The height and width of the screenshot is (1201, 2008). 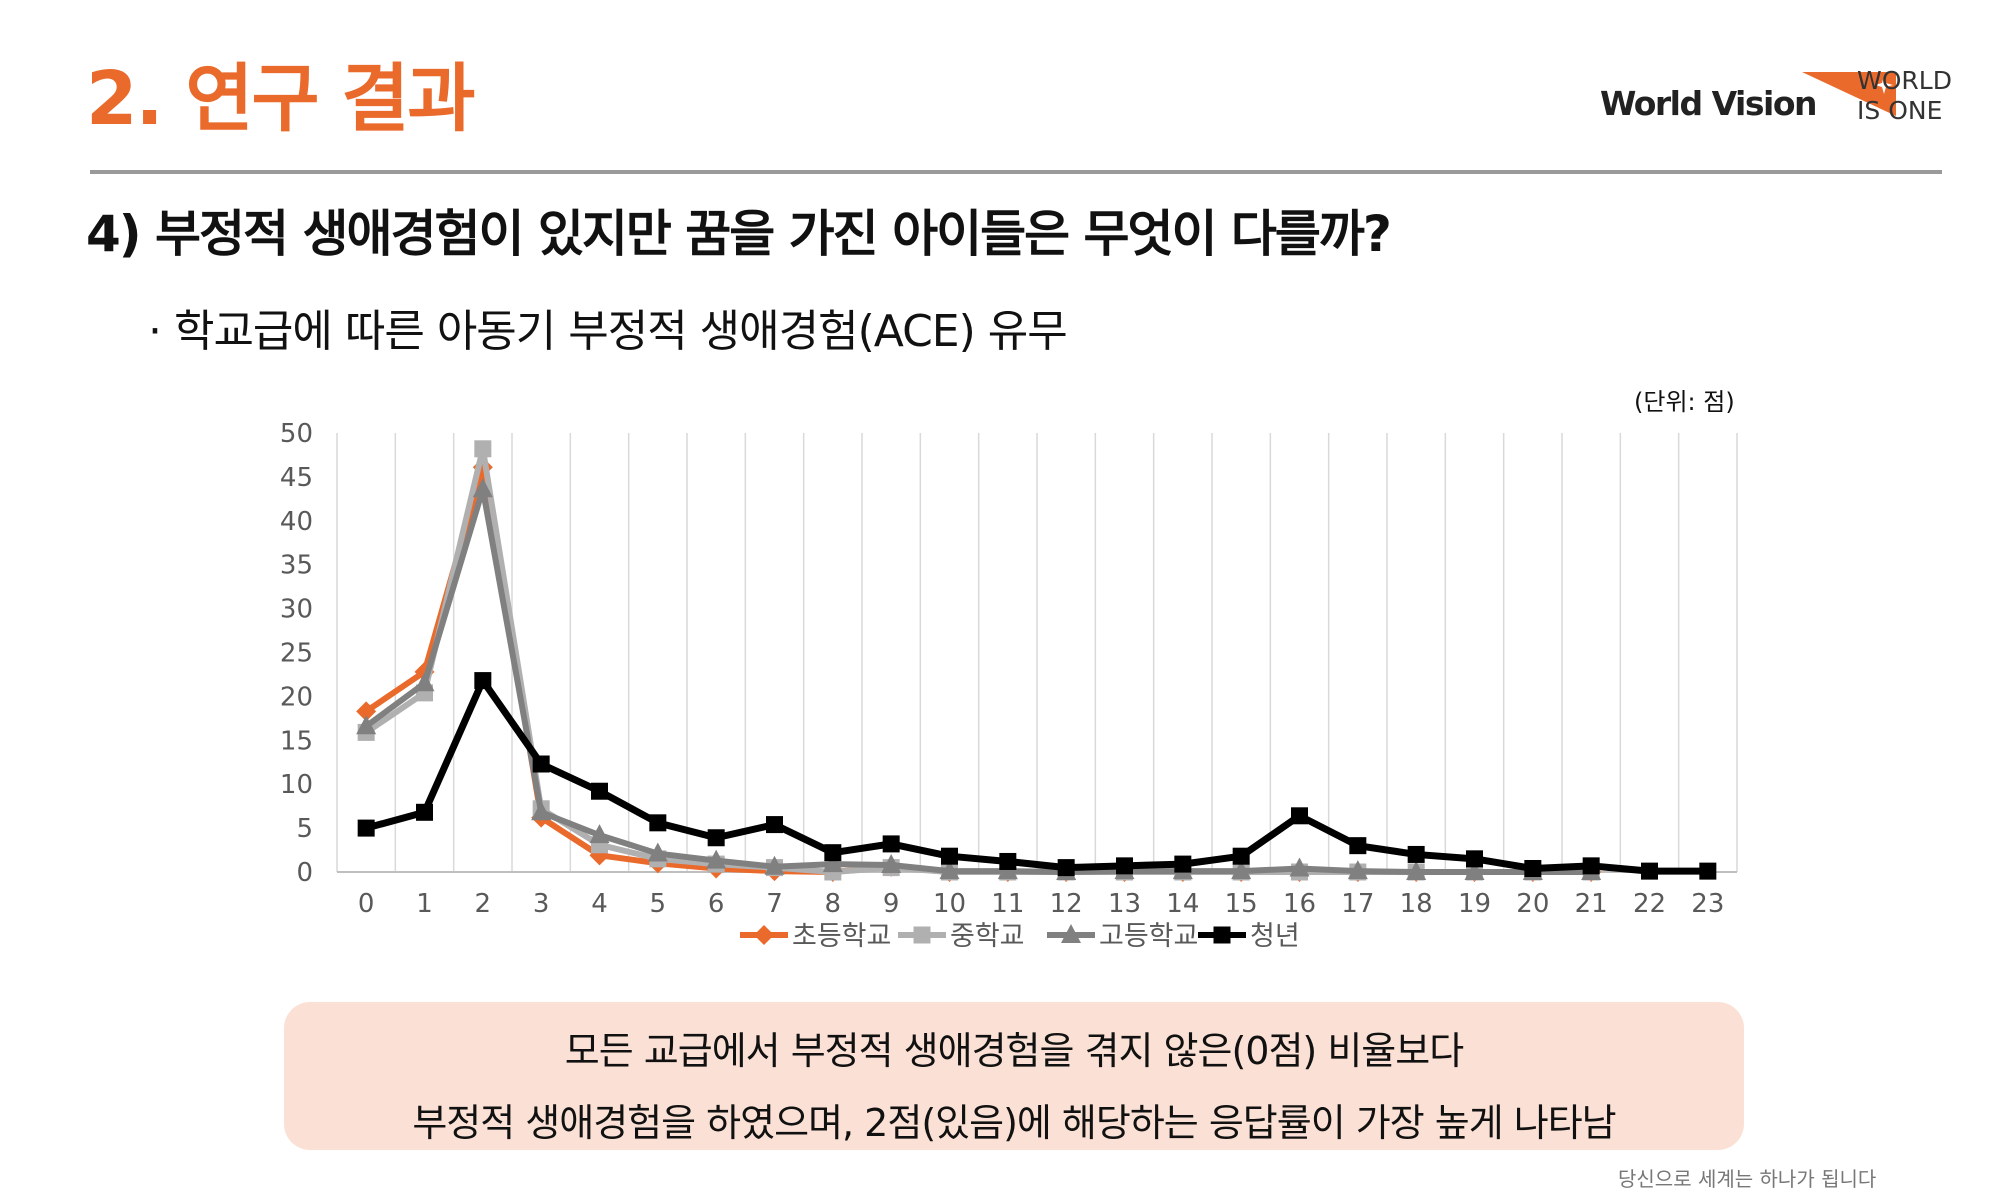 What do you see at coordinates (774, 904) in the screenshot?
I see `x-tick-label: 7` at bounding box center [774, 904].